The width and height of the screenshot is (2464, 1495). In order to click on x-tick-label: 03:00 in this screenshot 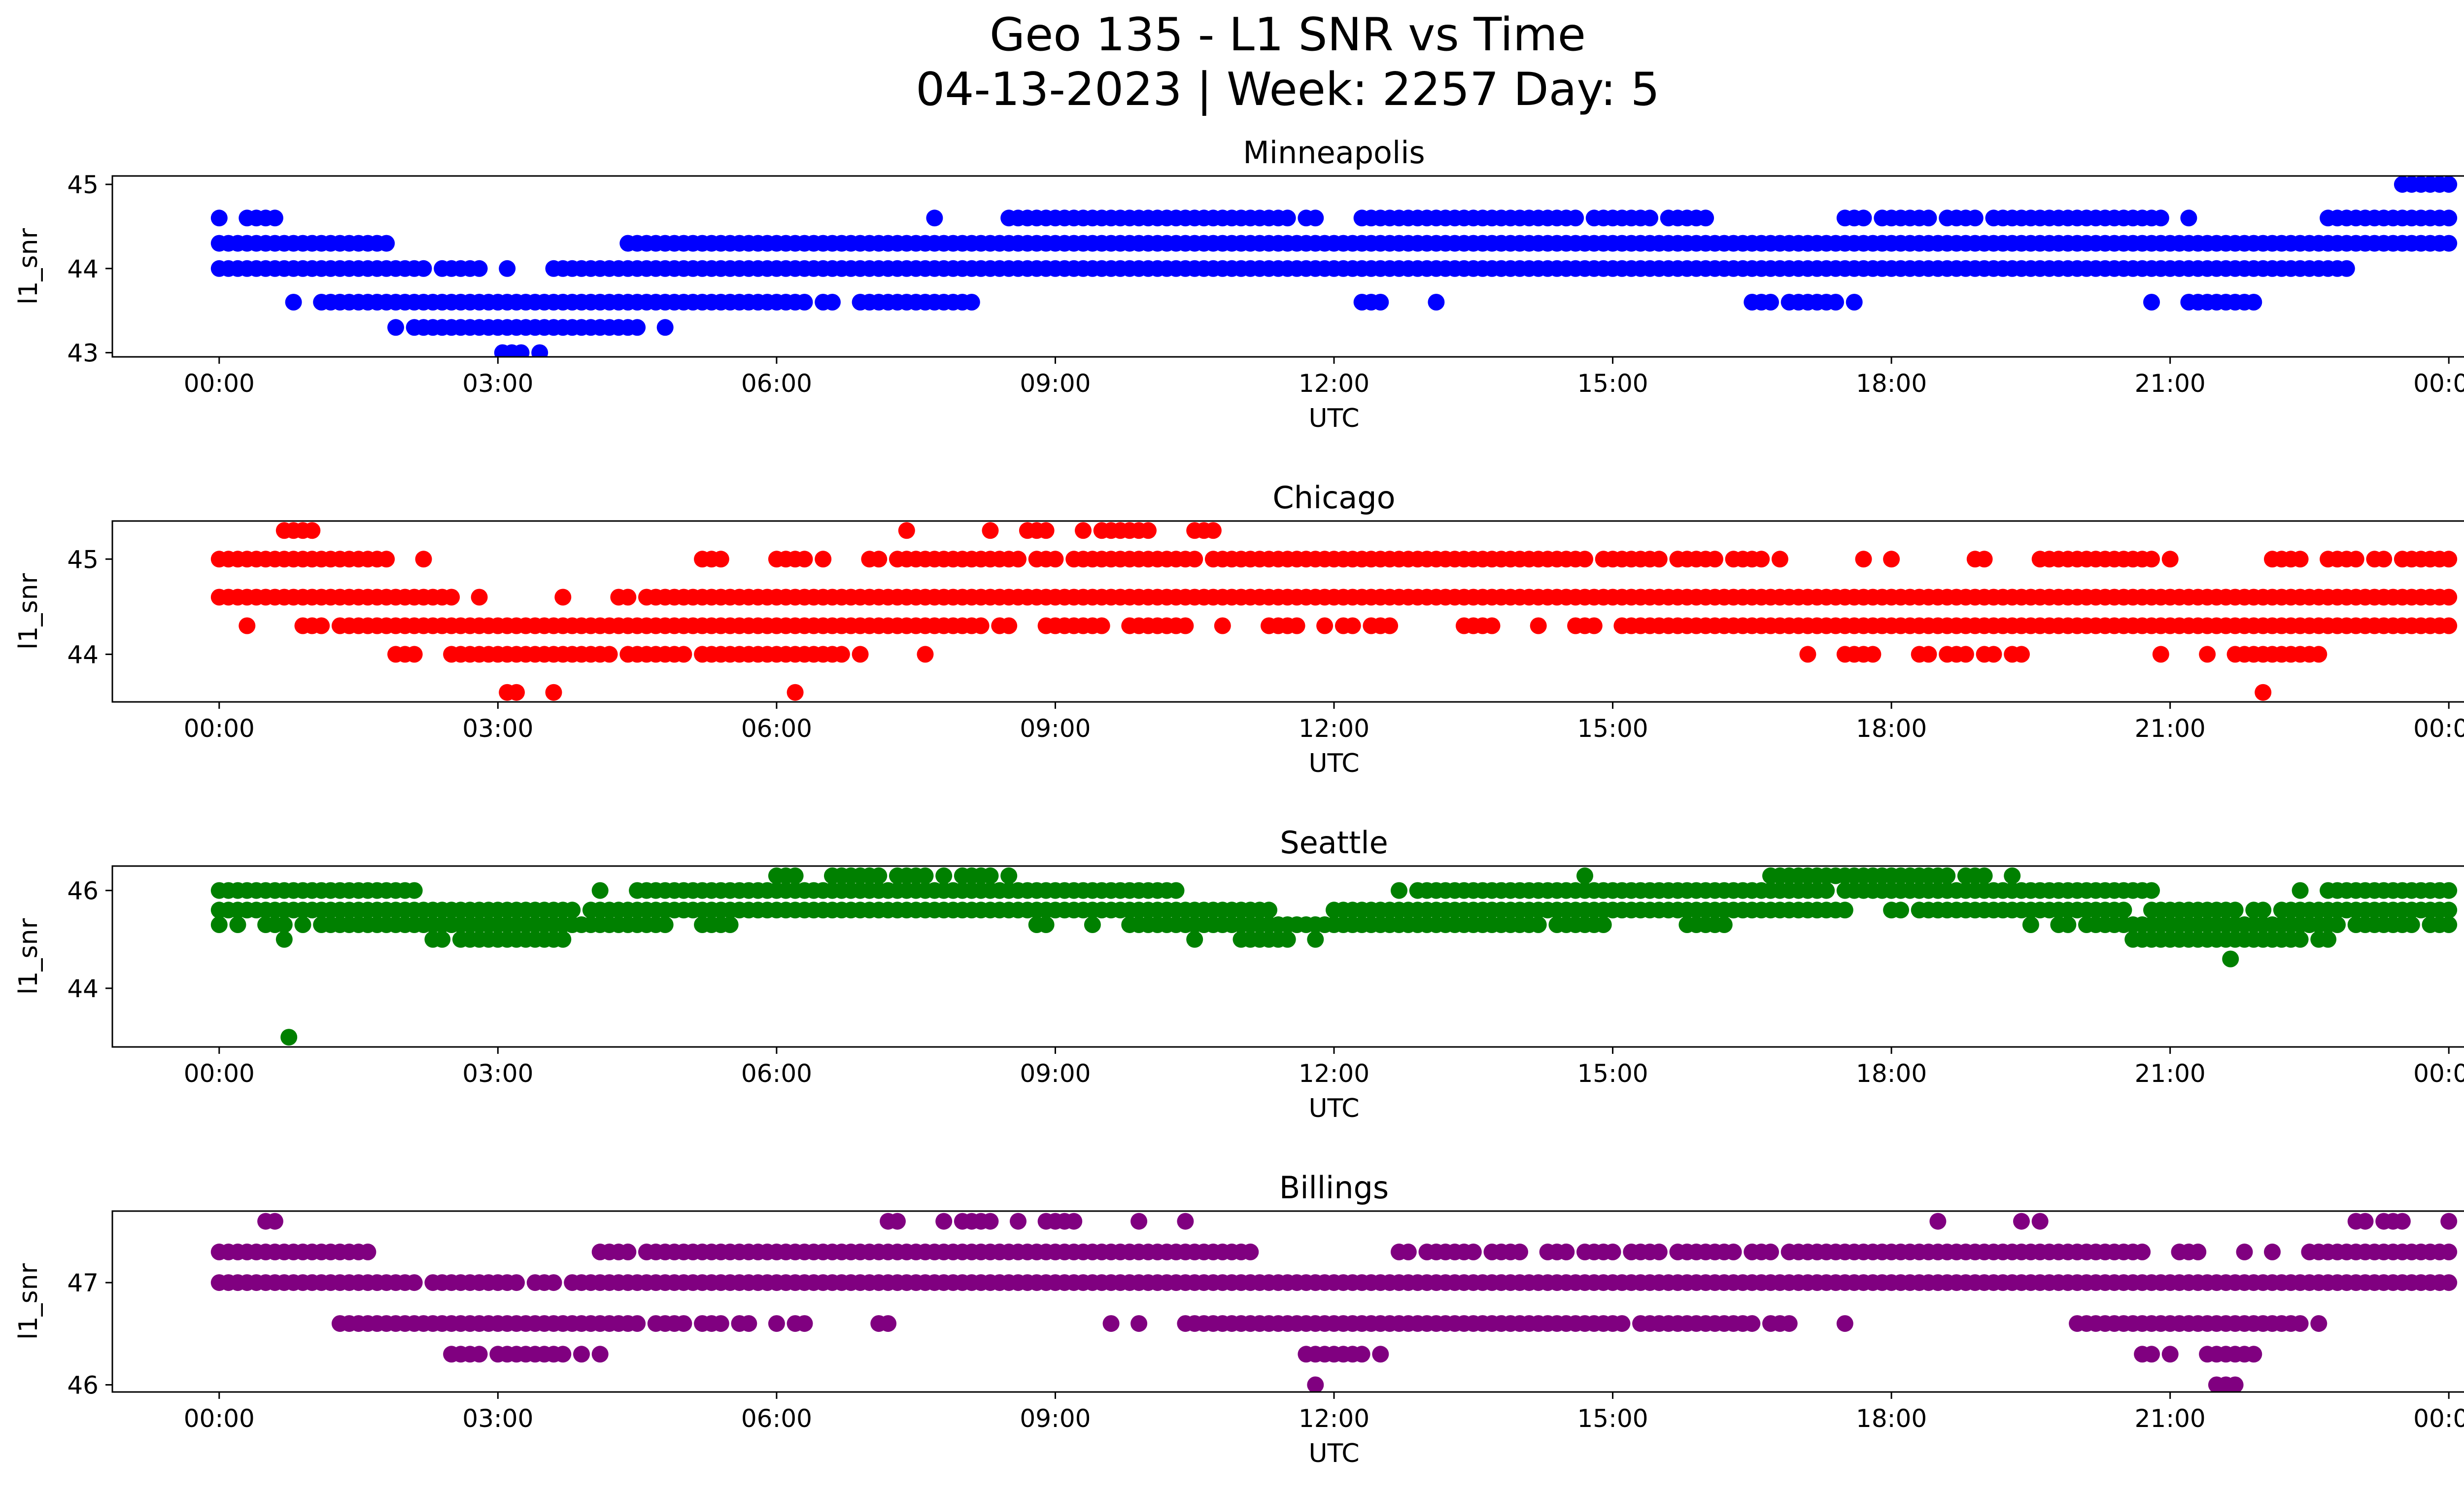, I will do `click(497, 383)`.